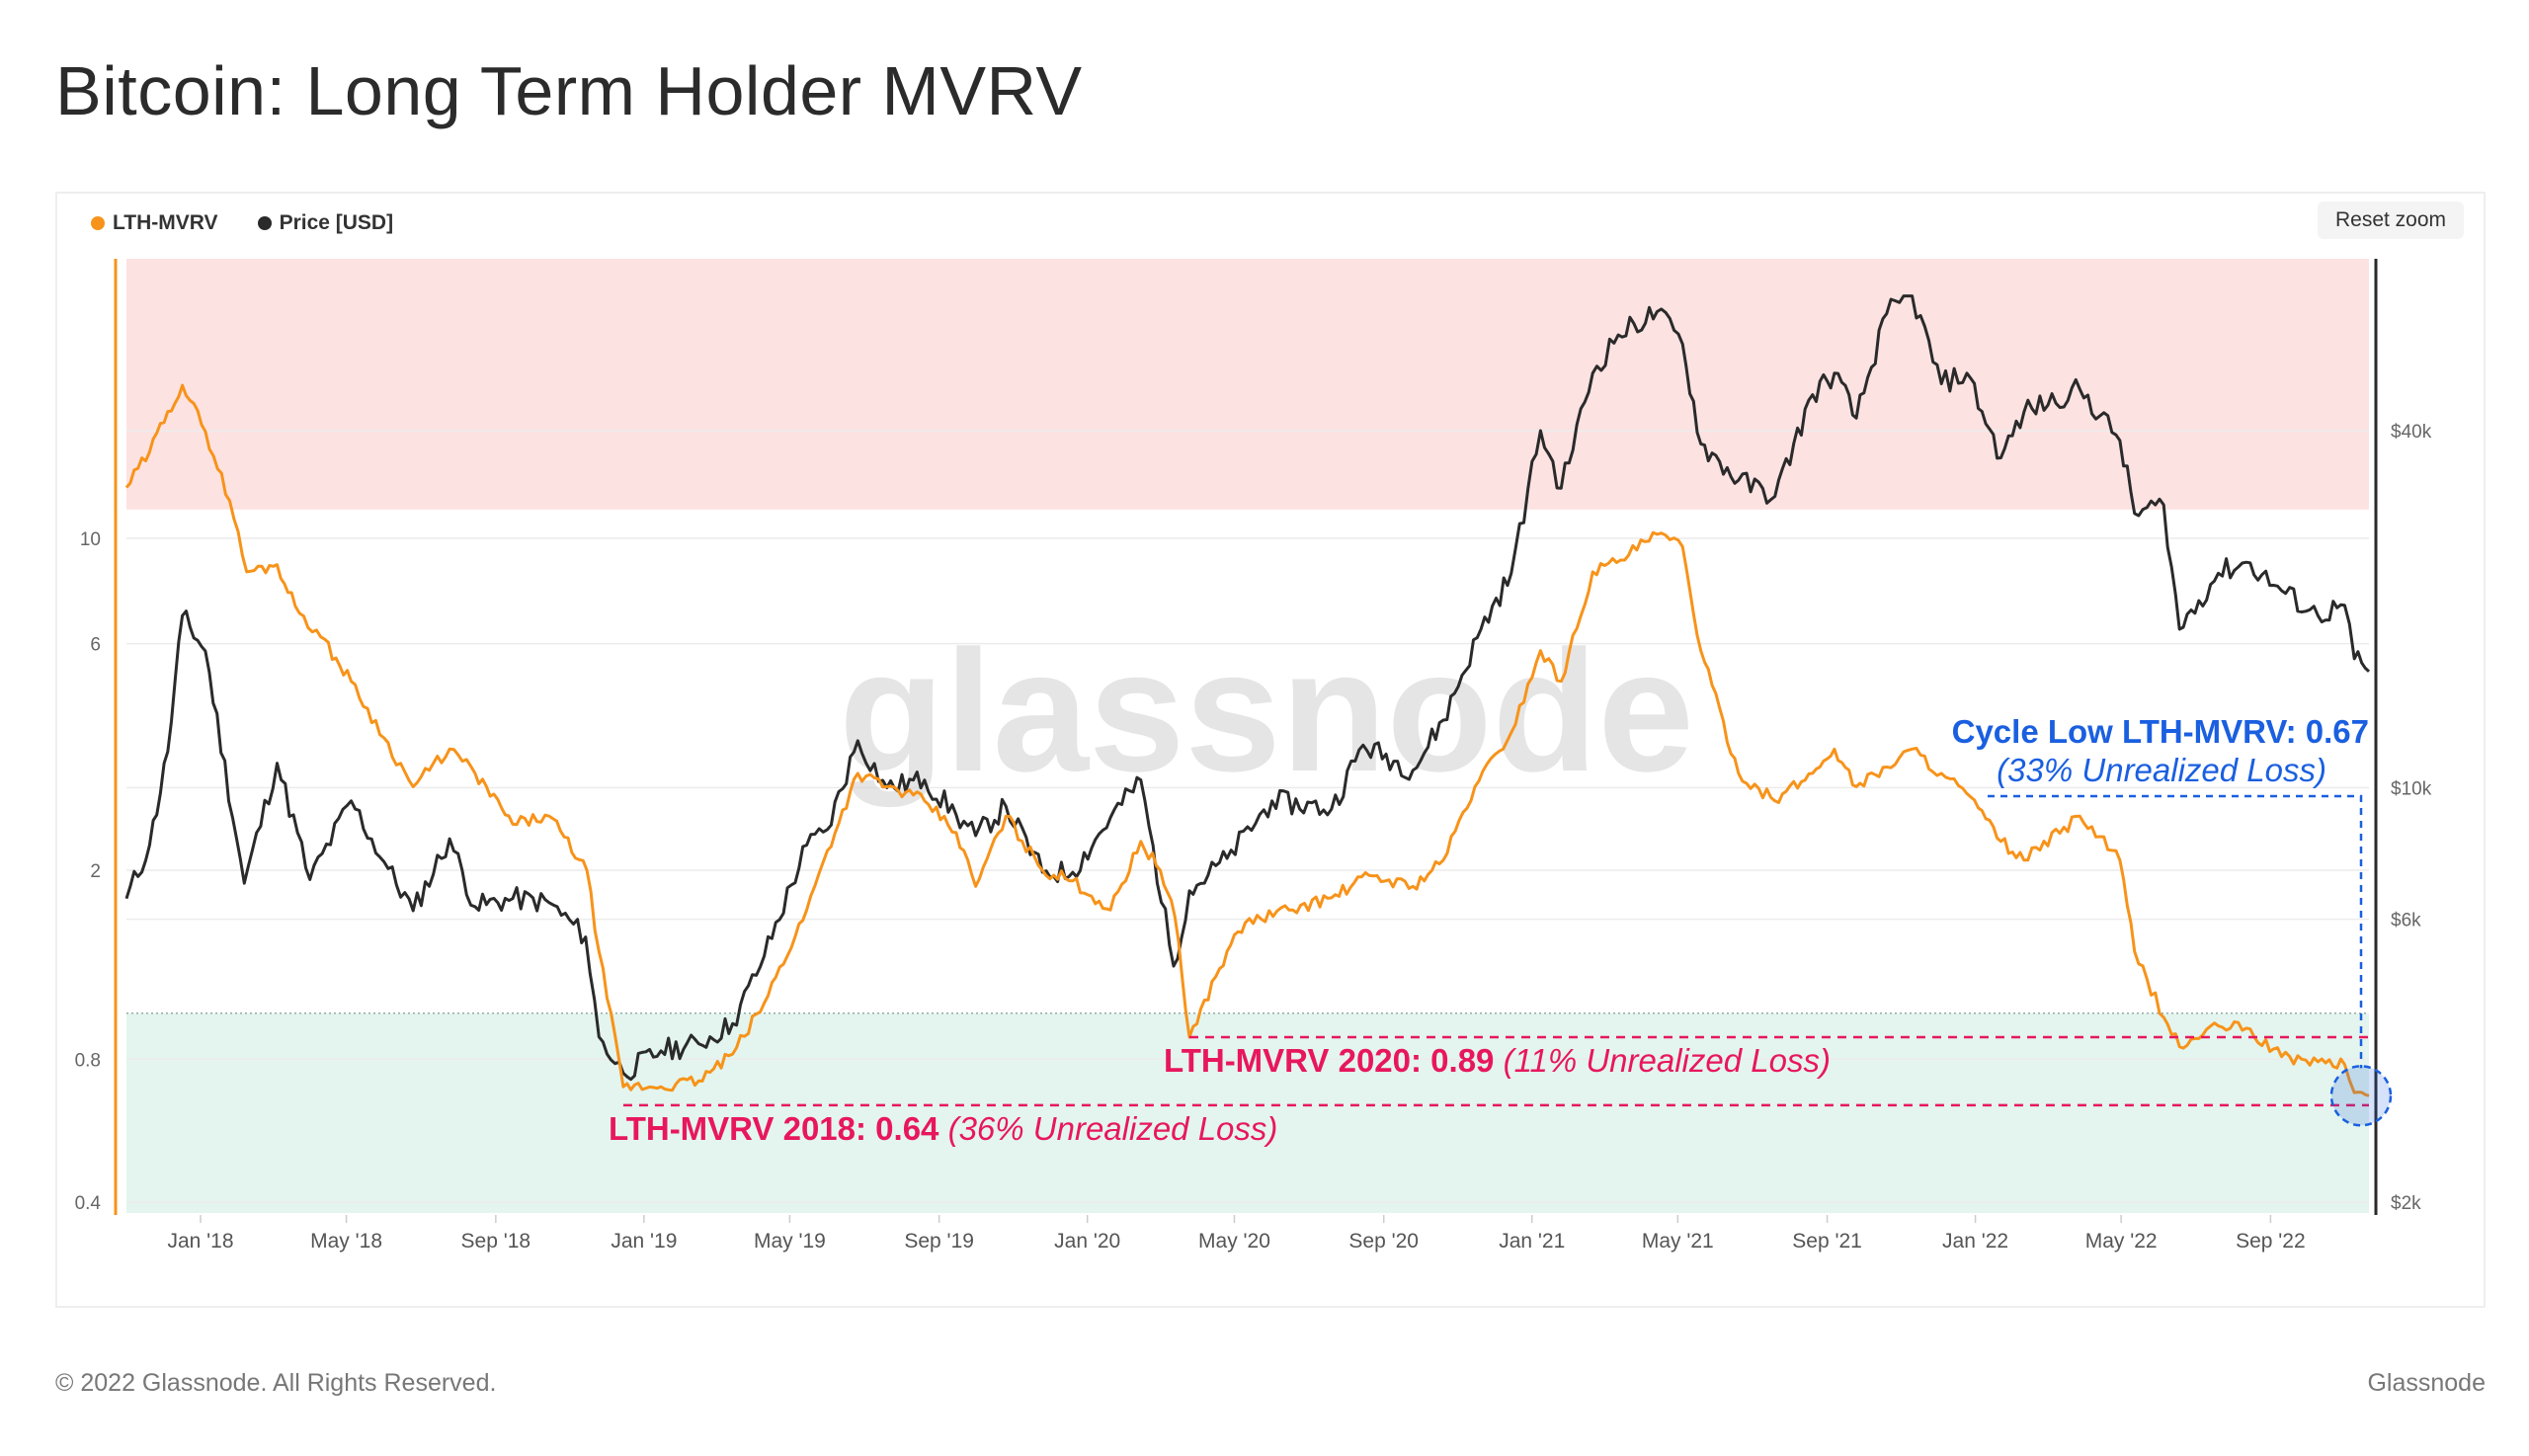 This screenshot has width=2529, height=1456. Describe the element at coordinates (1384, 1241) in the screenshot. I see `x-tick-label: Sep '20` at that location.